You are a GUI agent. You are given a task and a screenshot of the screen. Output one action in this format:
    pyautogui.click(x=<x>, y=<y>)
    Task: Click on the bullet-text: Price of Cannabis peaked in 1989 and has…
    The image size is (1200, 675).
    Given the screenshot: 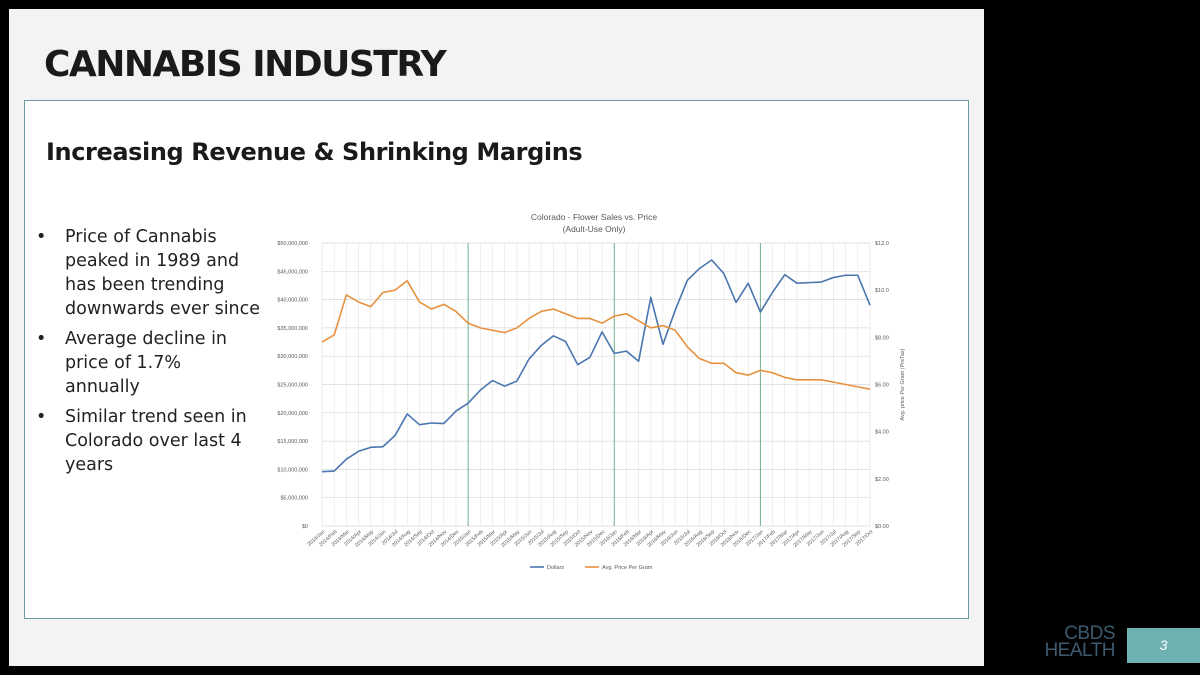 What is the action you would take?
    pyautogui.click(x=163, y=273)
    